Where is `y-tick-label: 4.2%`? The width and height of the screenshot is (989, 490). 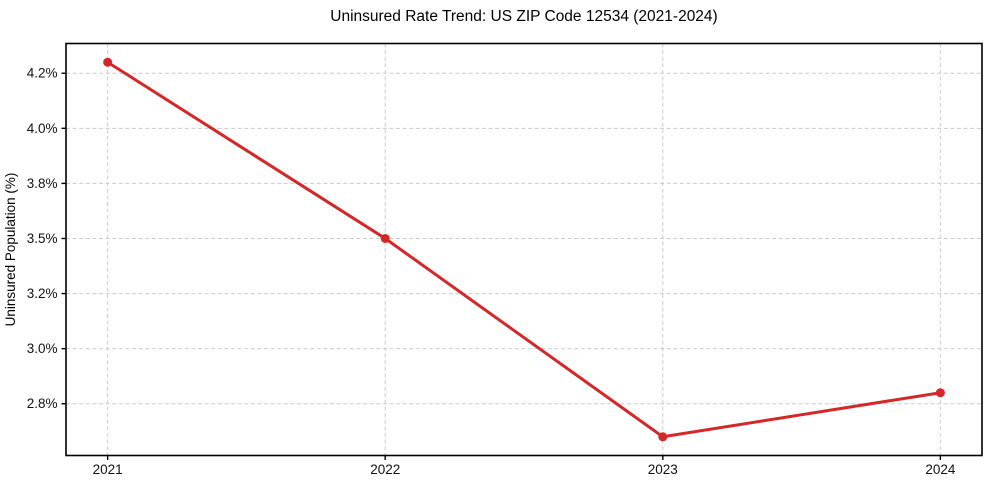
y-tick-label: 4.2% is located at coordinates (42, 73).